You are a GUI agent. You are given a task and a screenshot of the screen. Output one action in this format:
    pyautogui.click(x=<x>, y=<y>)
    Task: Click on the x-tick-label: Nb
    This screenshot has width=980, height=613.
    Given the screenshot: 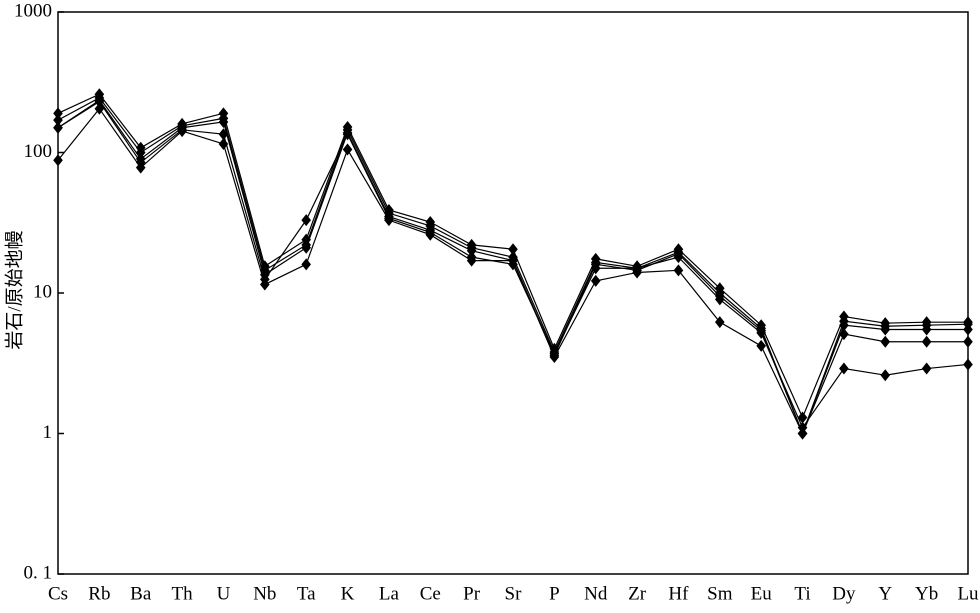 What is the action you would take?
    pyautogui.click(x=264, y=593)
    